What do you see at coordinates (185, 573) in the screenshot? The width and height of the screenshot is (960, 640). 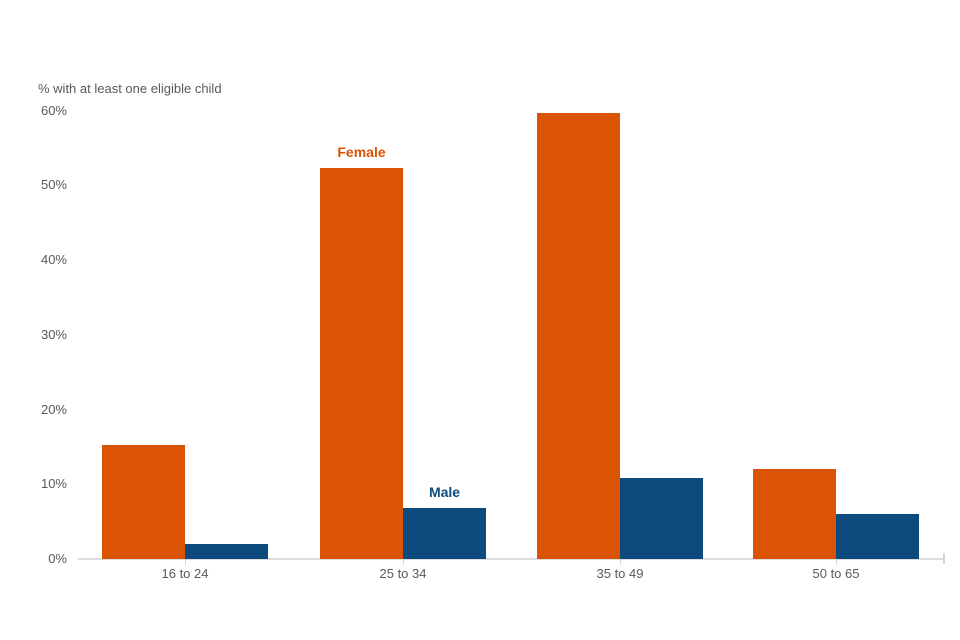 I see `x-category-label-16-to-24: 16 to 24` at bounding box center [185, 573].